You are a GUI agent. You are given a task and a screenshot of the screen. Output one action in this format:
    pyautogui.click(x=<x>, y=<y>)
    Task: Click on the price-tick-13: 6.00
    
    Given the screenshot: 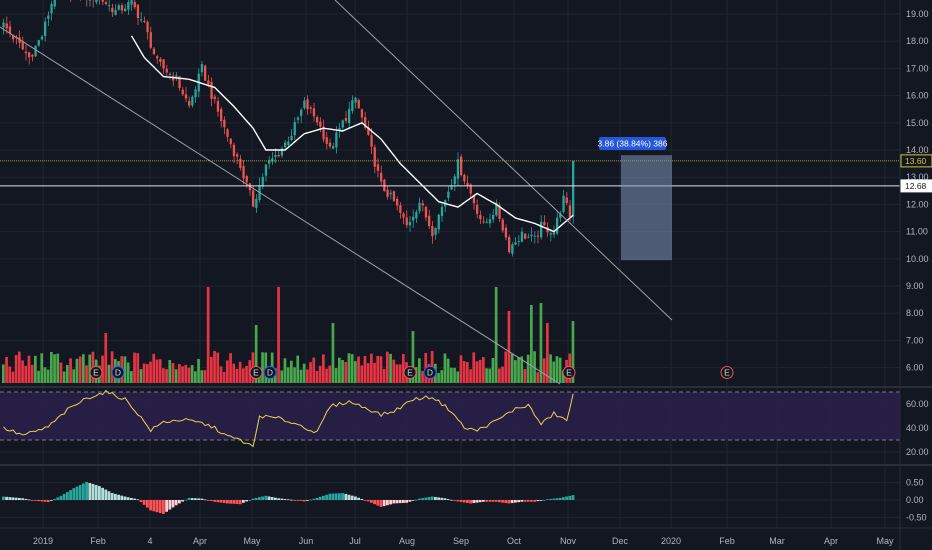 What is the action you would take?
    pyautogui.click(x=915, y=368)
    